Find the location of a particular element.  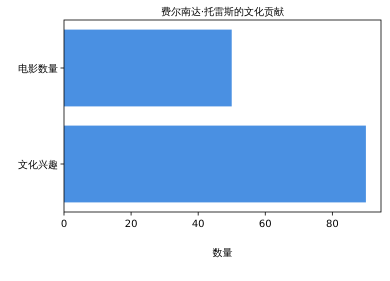

x-tick-label: 80 is located at coordinates (332, 224).